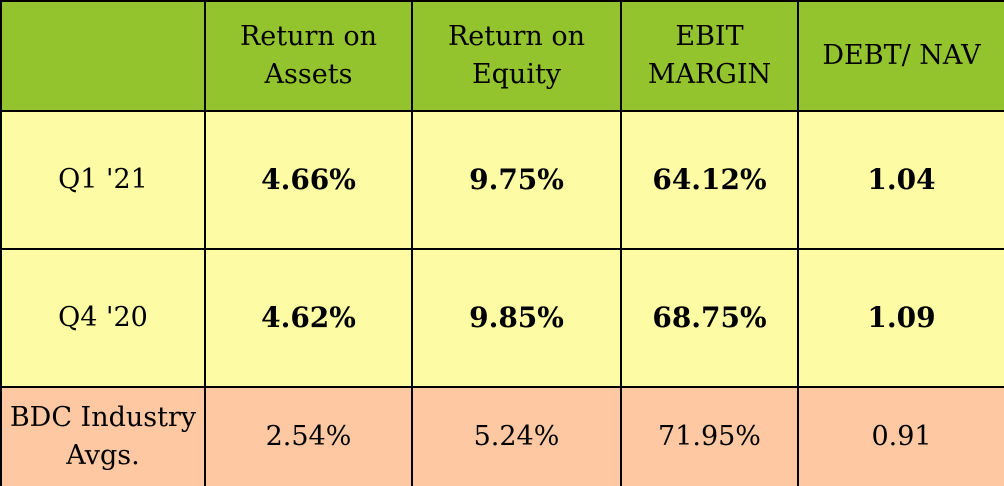 The height and width of the screenshot is (486, 1004). Describe the element at coordinates (103, 318) in the screenshot. I see `row-label: Q4 '20` at that location.